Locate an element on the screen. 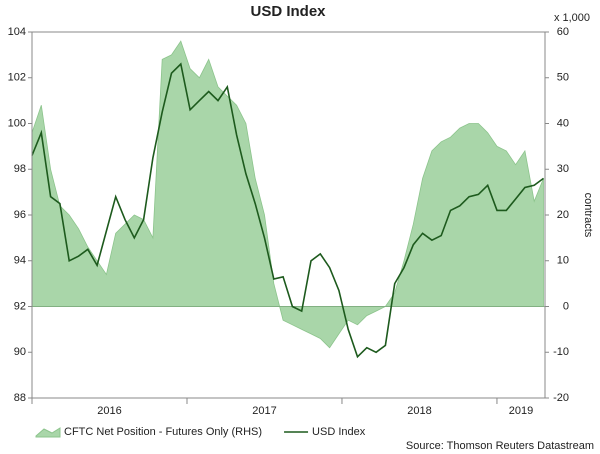 This screenshot has height=454, width=600. y2-unit: x 1,000 is located at coordinates (572, 18).